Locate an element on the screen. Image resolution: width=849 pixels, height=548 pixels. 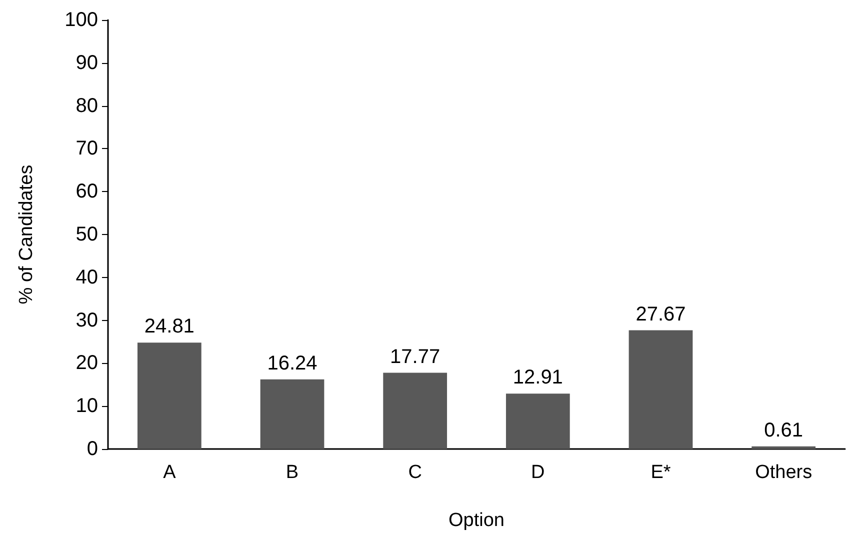
y-tick-label: 20 is located at coordinates (87, 363).